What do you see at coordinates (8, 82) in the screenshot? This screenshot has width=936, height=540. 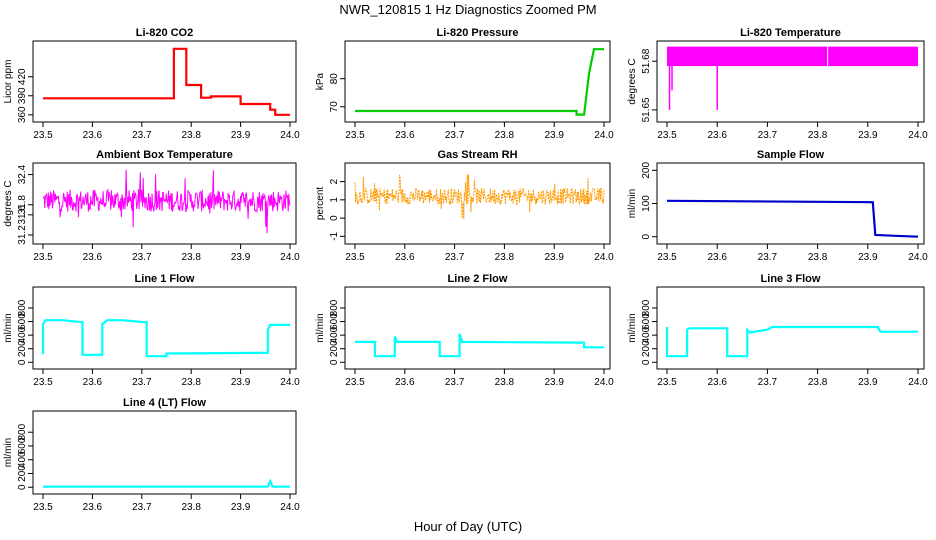 I see `y-axis-label: Licor ppm` at bounding box center [8, 82].